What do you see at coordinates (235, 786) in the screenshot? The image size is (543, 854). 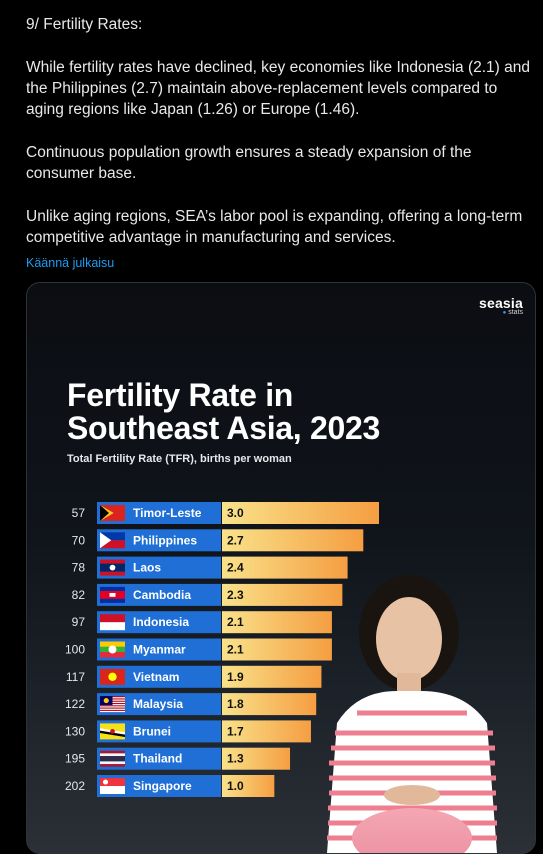 I see `value-label: 1.0` at bounding box center [235, 786].